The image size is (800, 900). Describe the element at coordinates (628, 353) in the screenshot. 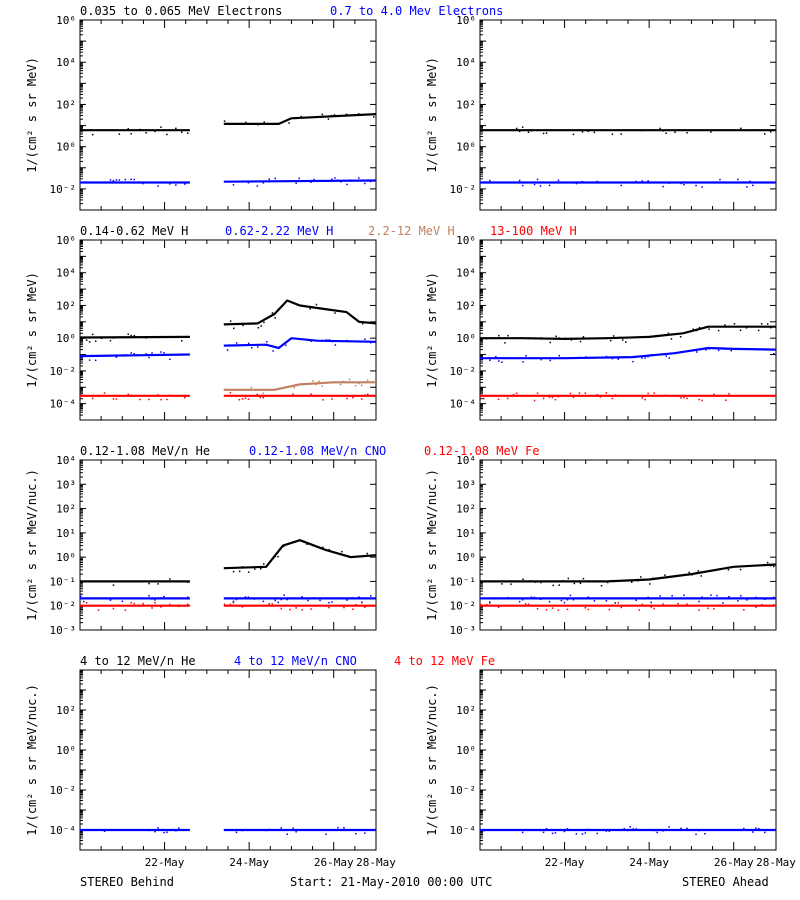

I see `series-line` at that location.